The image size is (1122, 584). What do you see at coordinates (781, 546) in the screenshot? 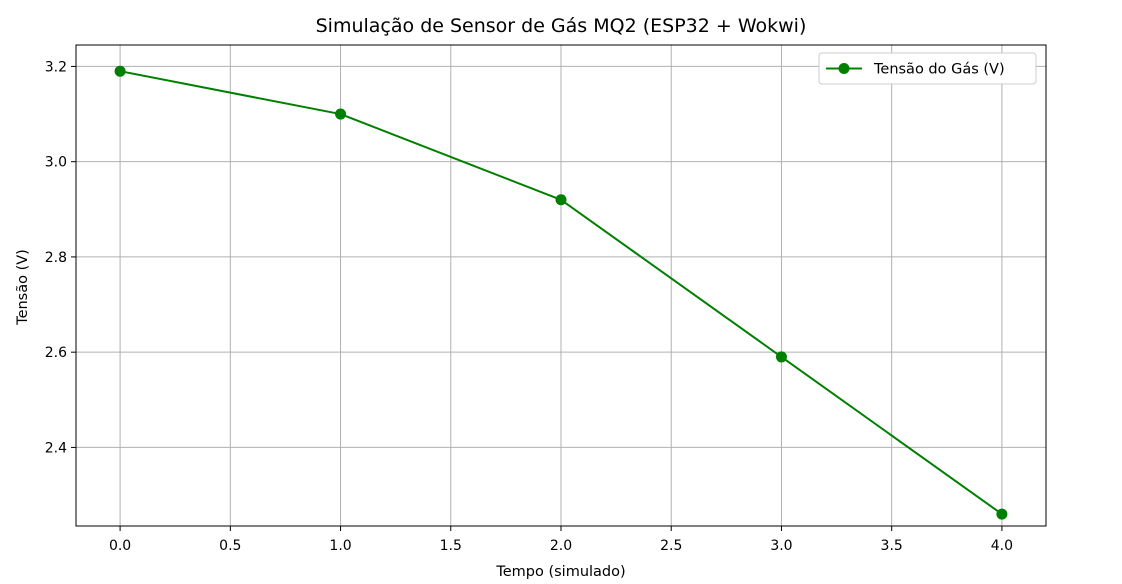
I see `x-tick-label: 3.0` at bounding box center [781, 546].